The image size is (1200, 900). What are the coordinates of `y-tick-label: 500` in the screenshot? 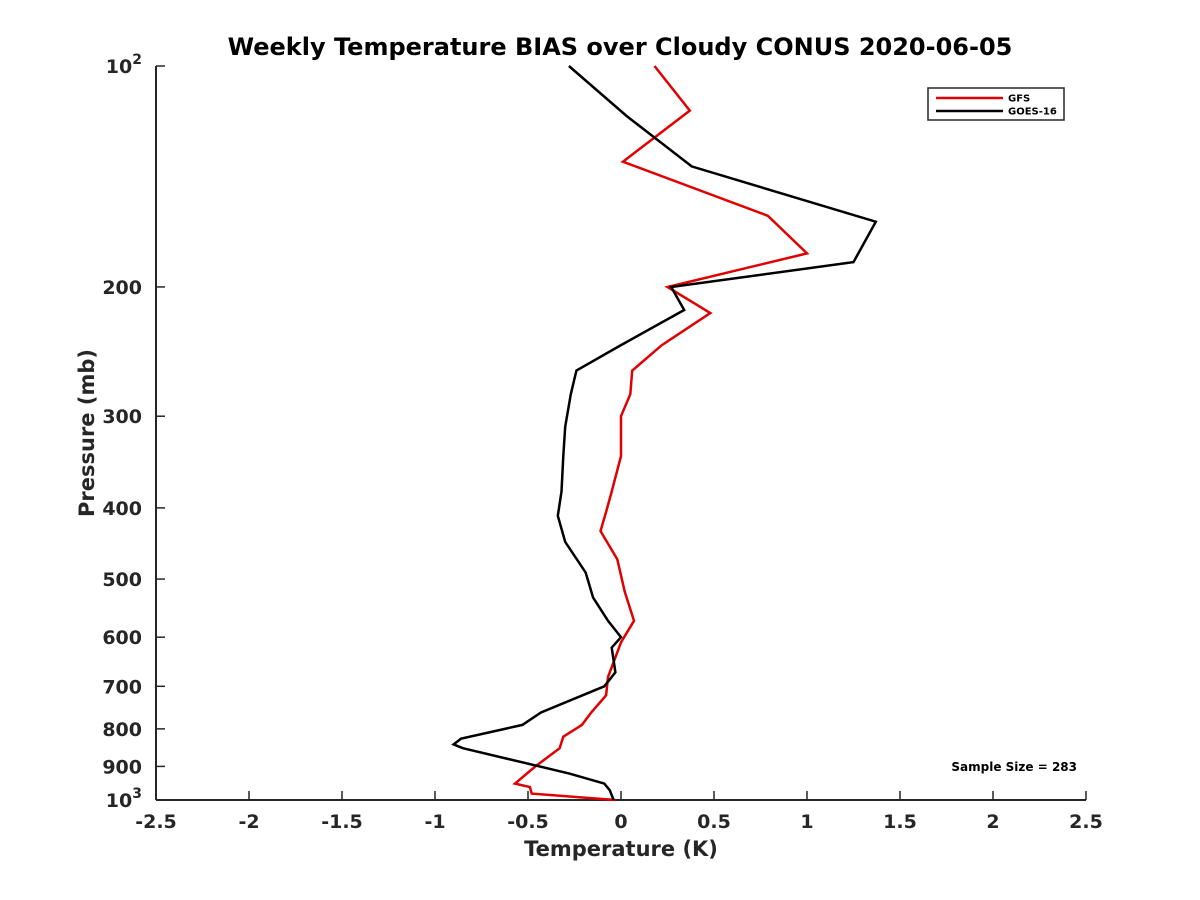 It's located at (122, 580).